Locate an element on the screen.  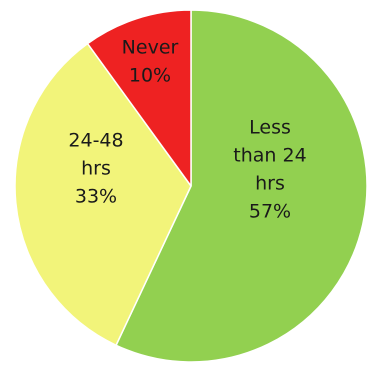
pie-label-line: 33% is located at coordinates (96, 197).